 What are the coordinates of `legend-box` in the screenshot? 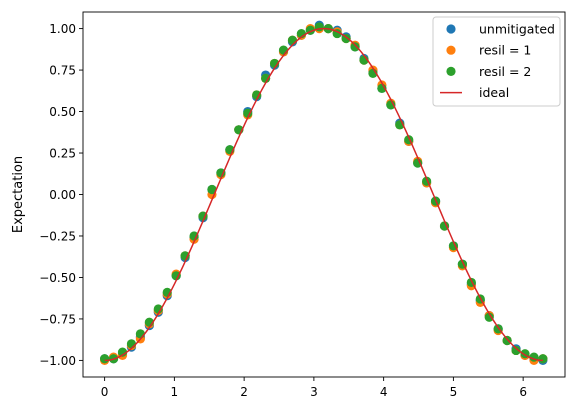 It's located at (496, 61).